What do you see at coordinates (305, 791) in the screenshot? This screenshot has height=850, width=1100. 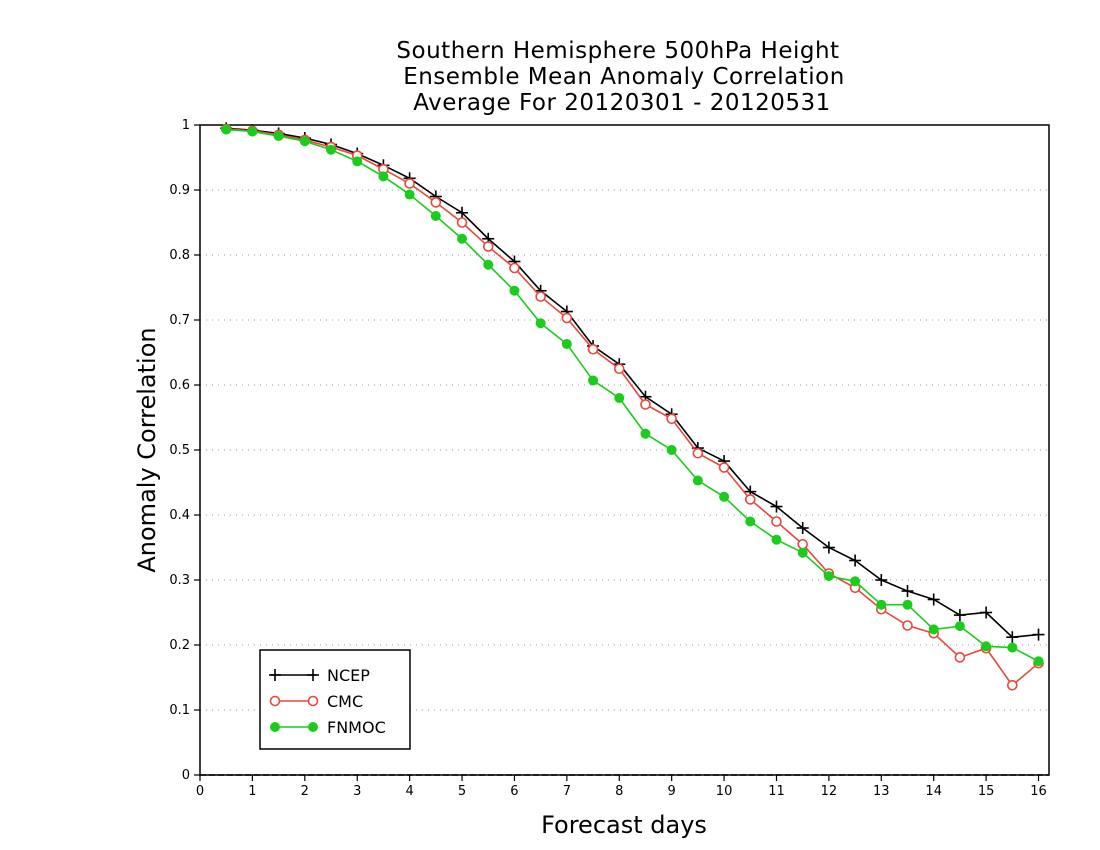 I see `x-tick-label: 2` at bounding box center [305, 791].